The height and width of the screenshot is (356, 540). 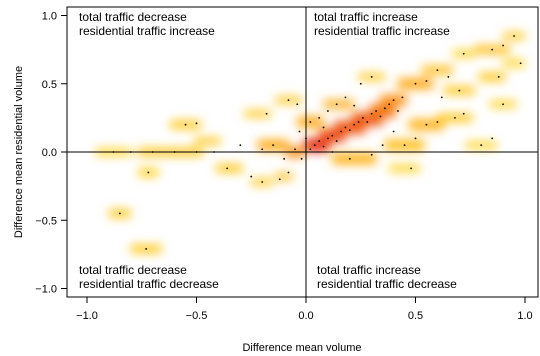 What do you see at coordinates (46, 221) in the screenshot?
I see `y-tick-label: −0.5` at bounding box center [46, 221].